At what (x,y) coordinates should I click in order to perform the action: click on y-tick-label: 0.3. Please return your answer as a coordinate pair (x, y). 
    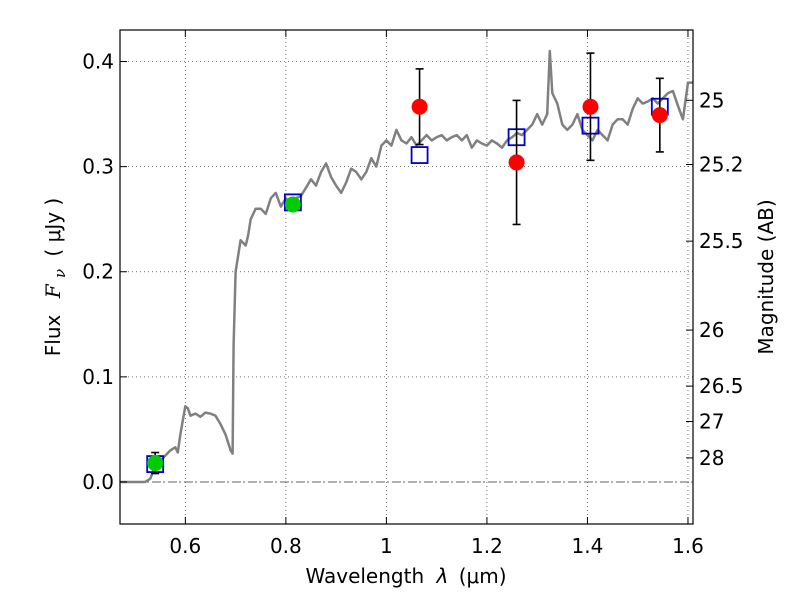
    Looking at the image, I should click on (98, 167).